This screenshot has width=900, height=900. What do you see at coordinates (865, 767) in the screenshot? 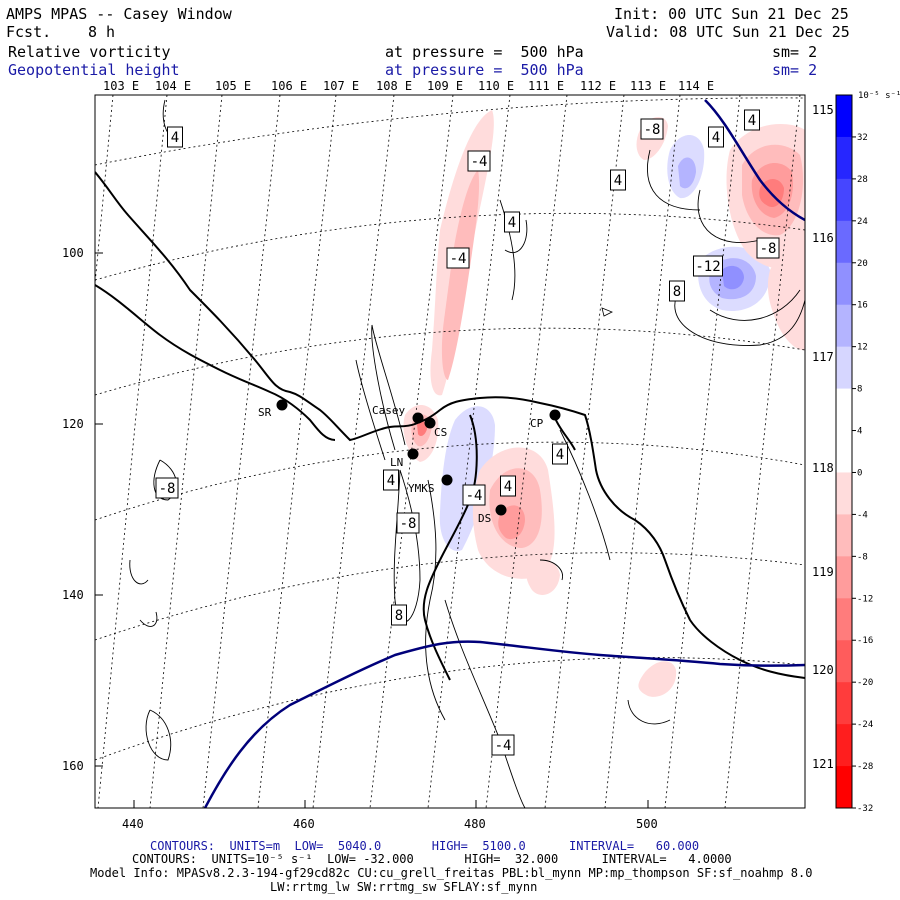
I see `color-bar-tick-label: -28` at bounding box center [865, 767].